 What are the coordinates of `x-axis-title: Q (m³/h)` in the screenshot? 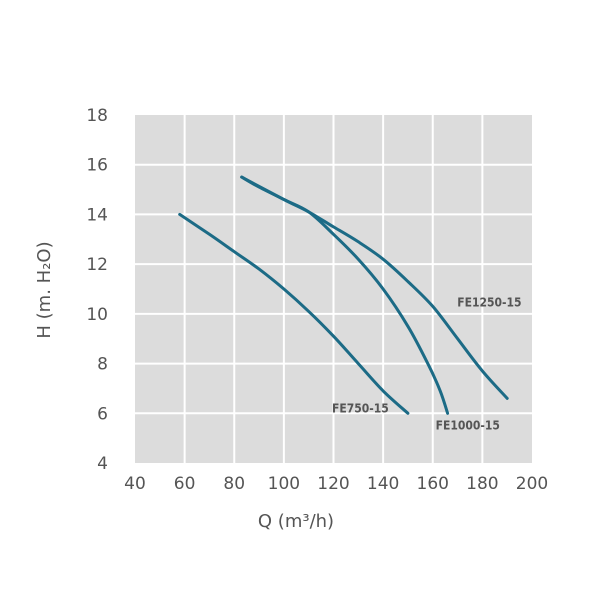 It's located at (296, 521).